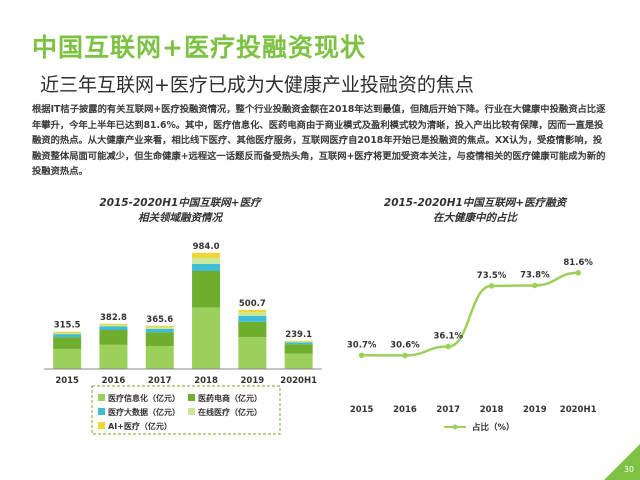 This screenshot has height=480, width=640. What do you see at coordinates (257, 85) in the screenshot?
I see `page-subtitle: 近三年互联网+医疗已成为大健康产业投融资的焦点` at bounding box center [257, 85].